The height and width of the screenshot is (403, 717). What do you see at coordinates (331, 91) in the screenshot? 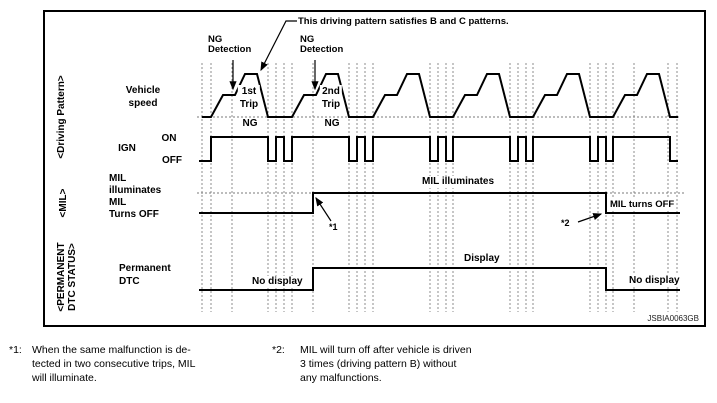
I see `trip-2-line1: 2nd` at bounding box center [331, 91].